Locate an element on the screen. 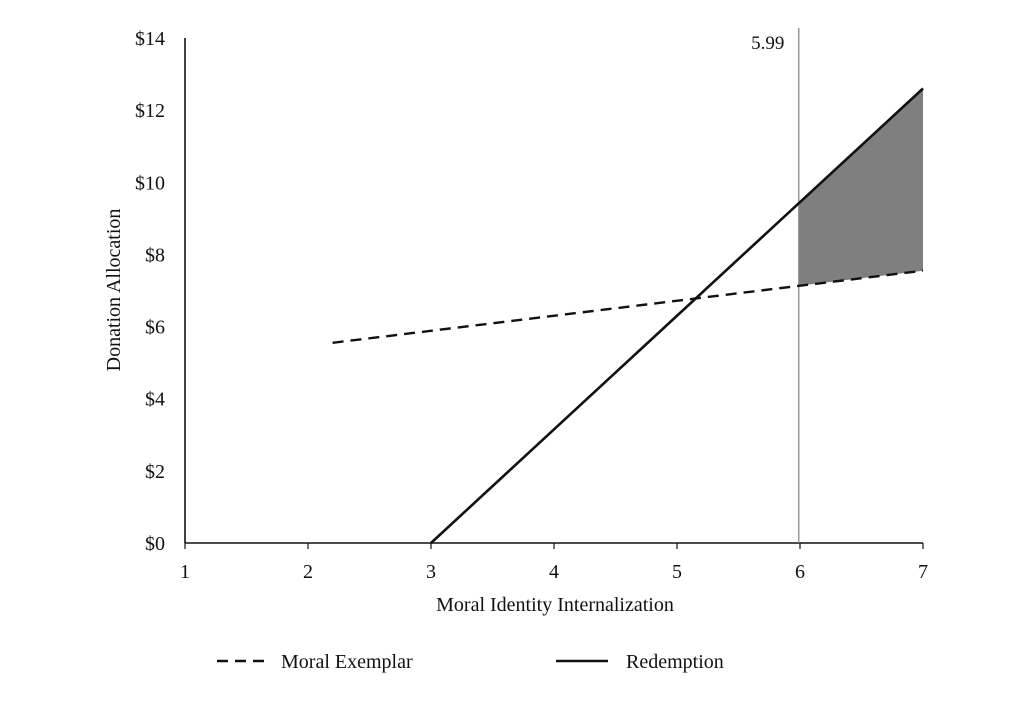 This screenshot has height=705, width=1024. shaded-region-layer is located at coordinates (860, 187).